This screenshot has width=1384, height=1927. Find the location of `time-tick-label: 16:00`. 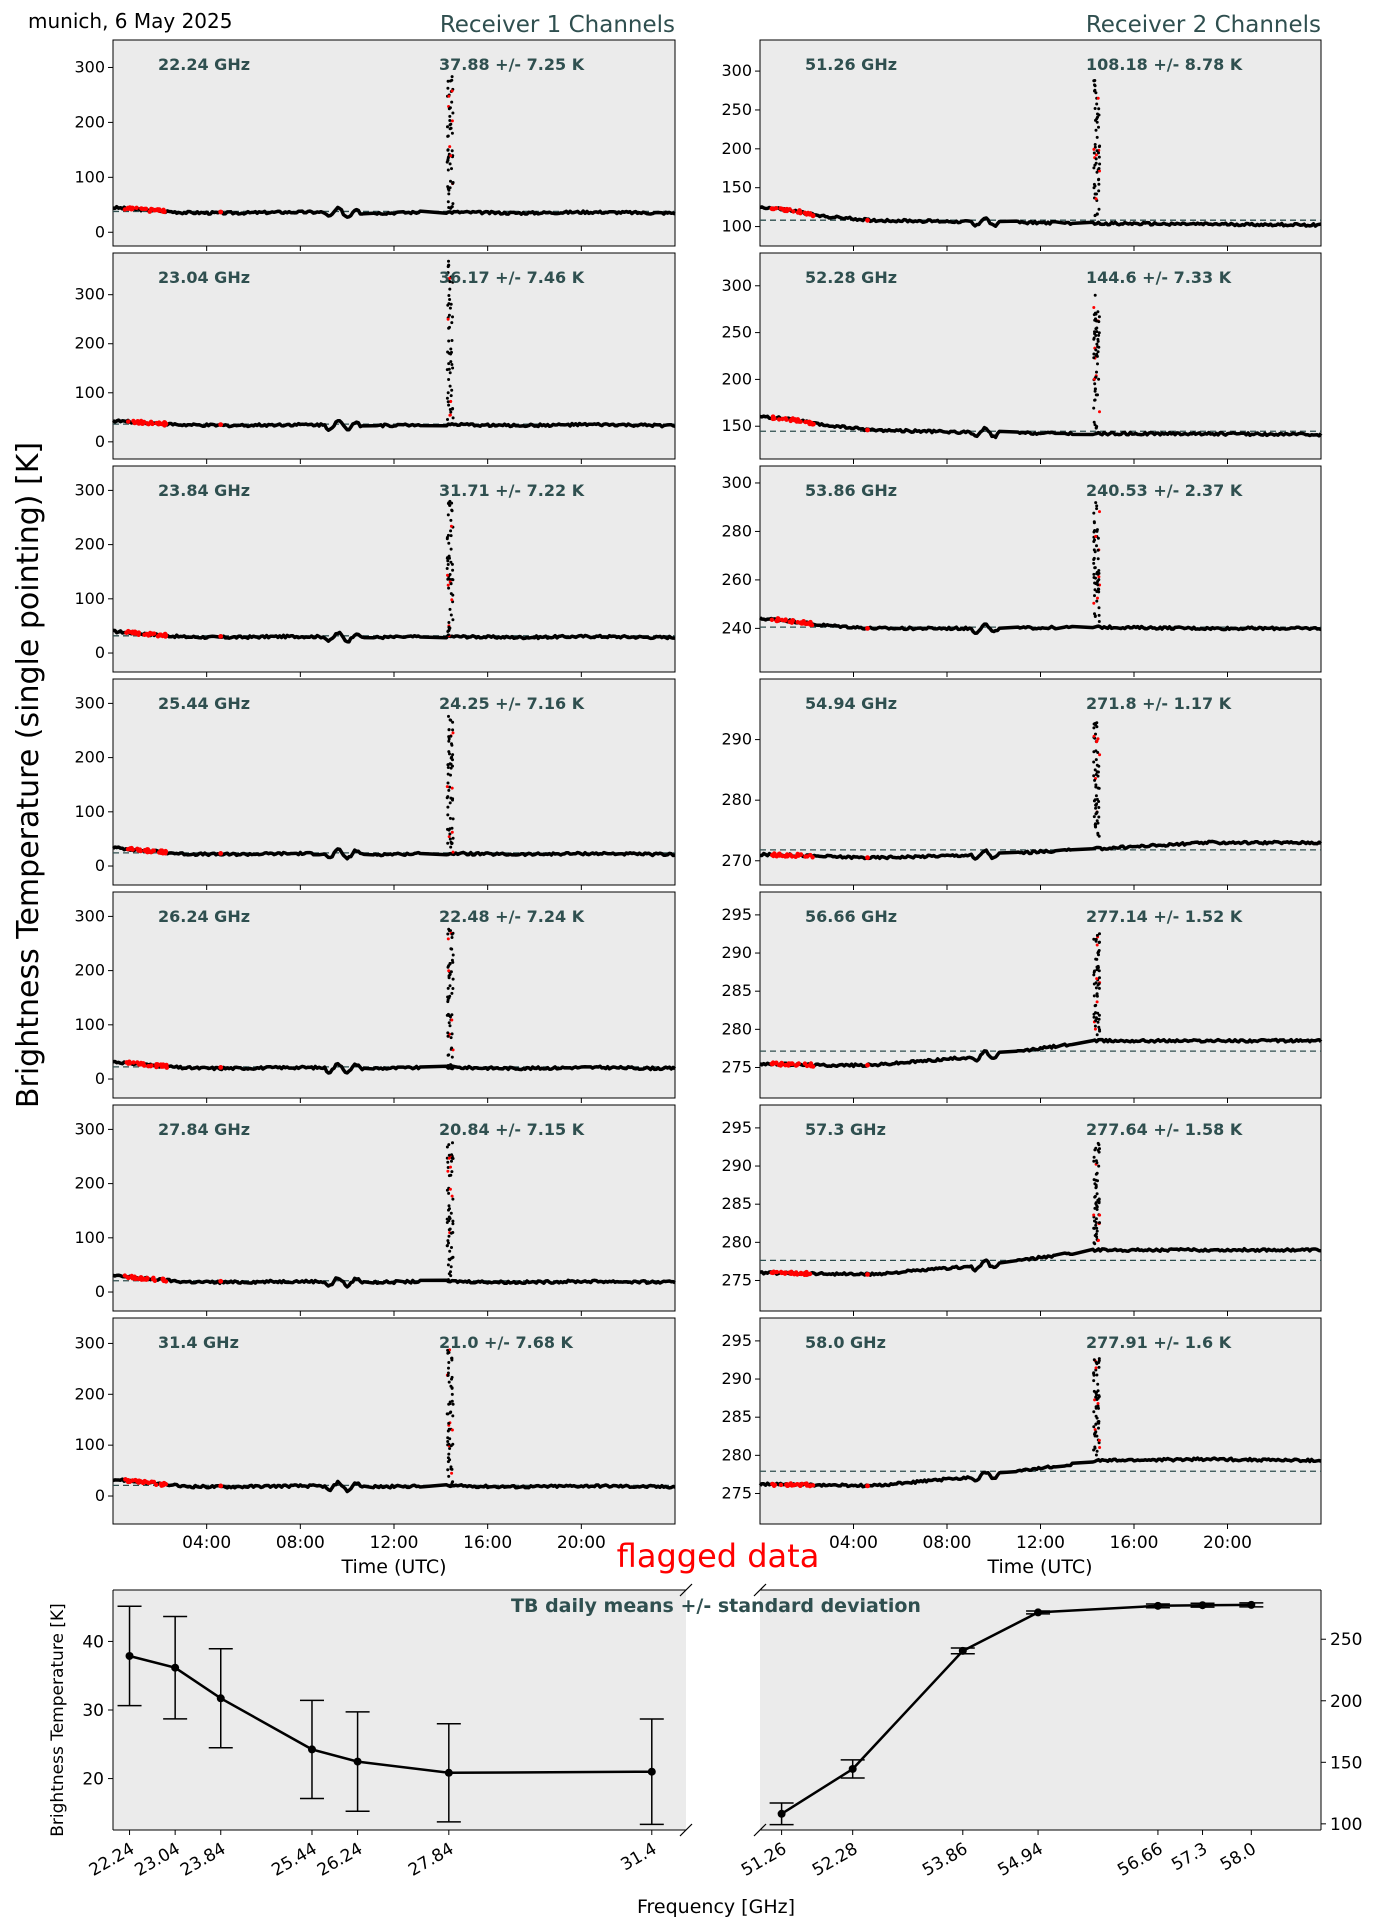

time-tick-label: 16:00 is located at coordinates (1134, 1543).